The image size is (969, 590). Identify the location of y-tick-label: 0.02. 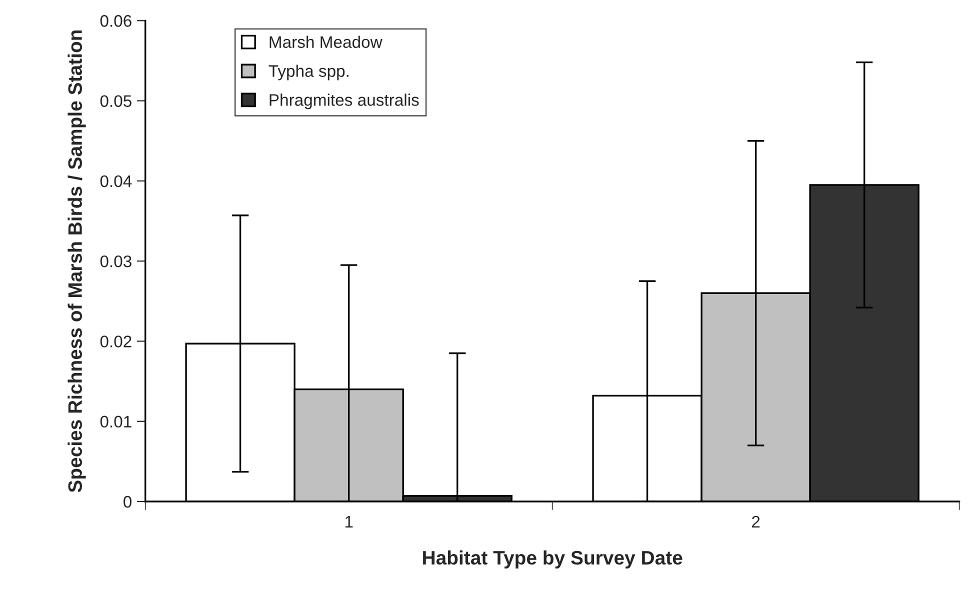
(116, 342).